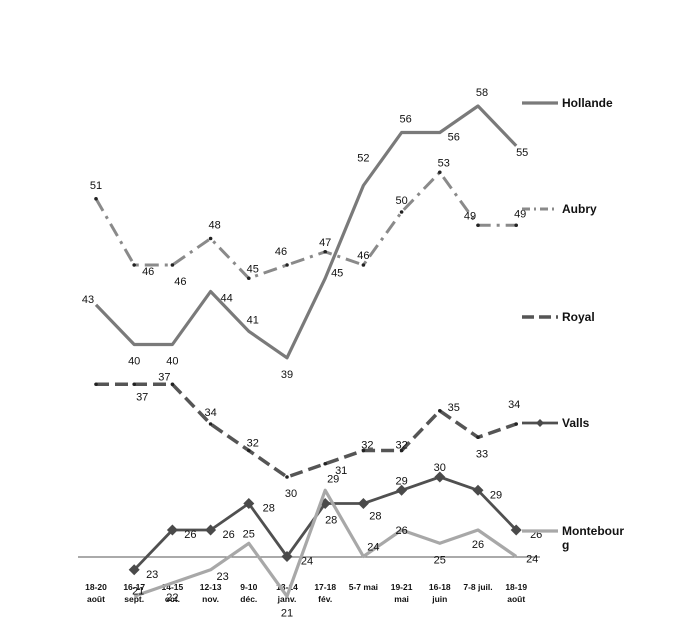 Image resolution: width=698 pixels, height=641 pixels. I want to click on series-line-aubry, so click(305, 225).